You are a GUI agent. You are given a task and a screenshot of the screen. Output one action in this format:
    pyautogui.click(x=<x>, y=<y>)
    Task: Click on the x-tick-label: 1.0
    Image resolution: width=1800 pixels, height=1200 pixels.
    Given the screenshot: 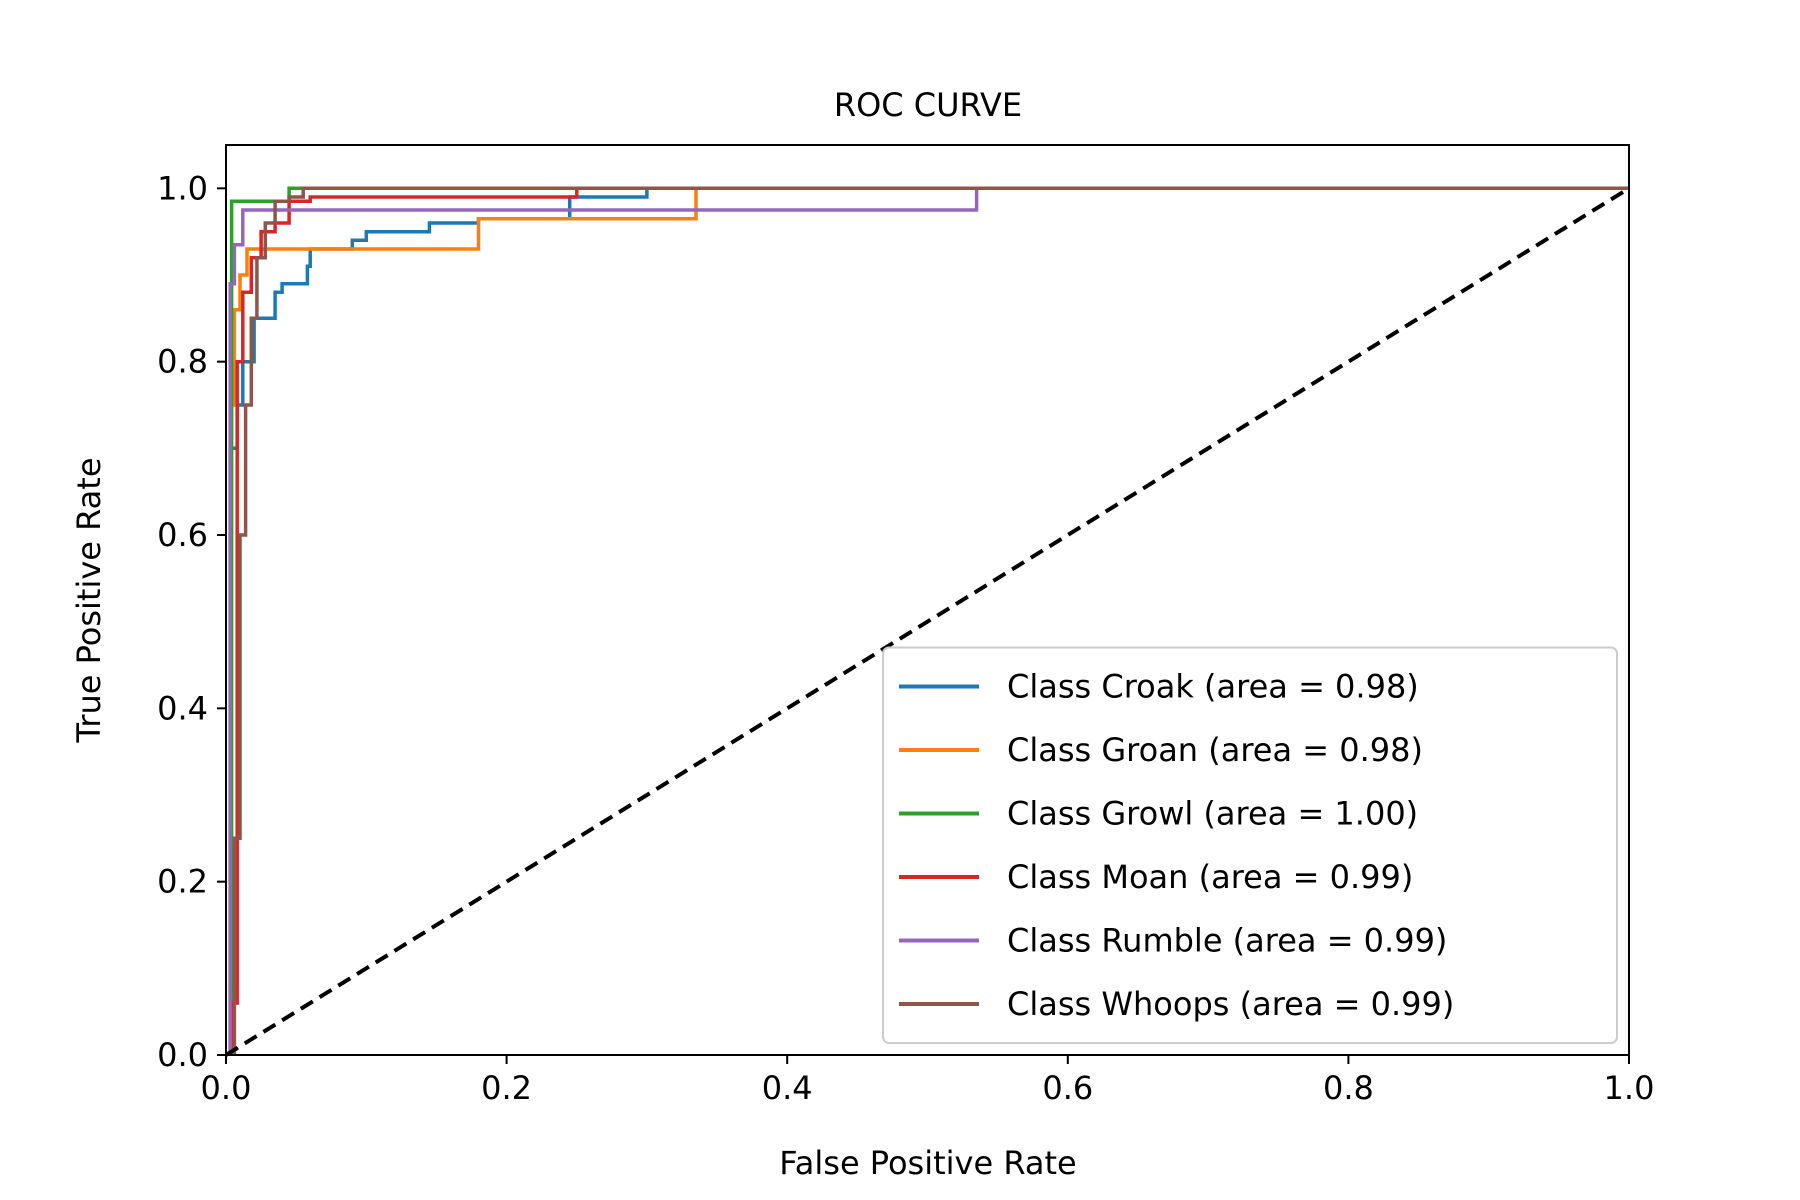 What is the action you would take?
    pyautogui.click(x=1629, y=1088)
    